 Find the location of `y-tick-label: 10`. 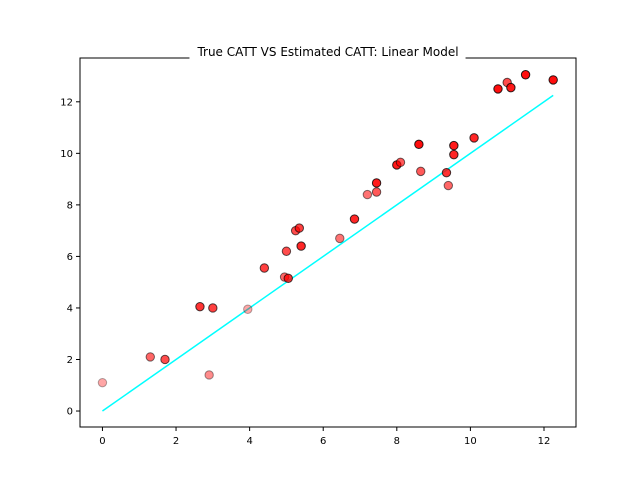

y-tick-label: 10 is located at coordinates (66, 154).